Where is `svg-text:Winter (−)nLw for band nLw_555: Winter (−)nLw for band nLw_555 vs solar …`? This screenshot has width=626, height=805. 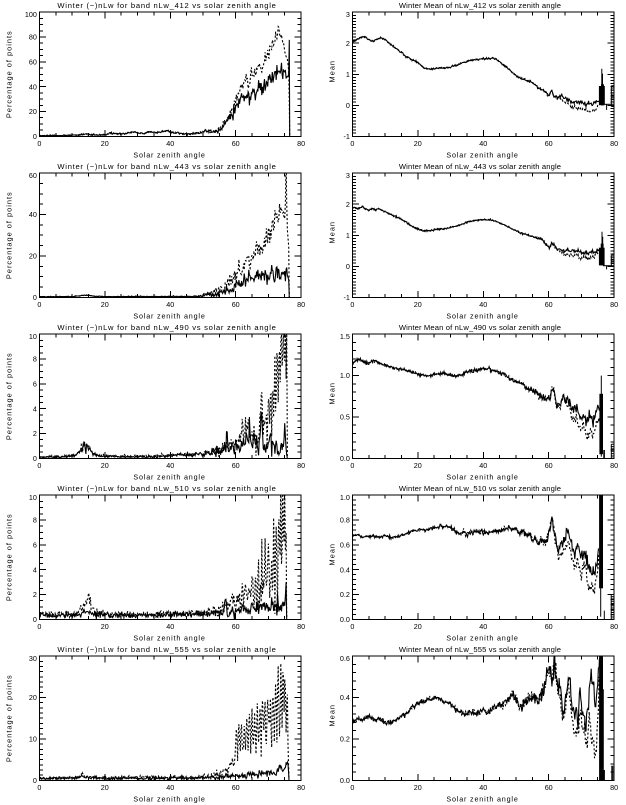 svg-text:Winter (−)nLw for band nLw_555: Winter (−)nLw for band nLw_555 vs solar … is located at coordinates (166, 649).